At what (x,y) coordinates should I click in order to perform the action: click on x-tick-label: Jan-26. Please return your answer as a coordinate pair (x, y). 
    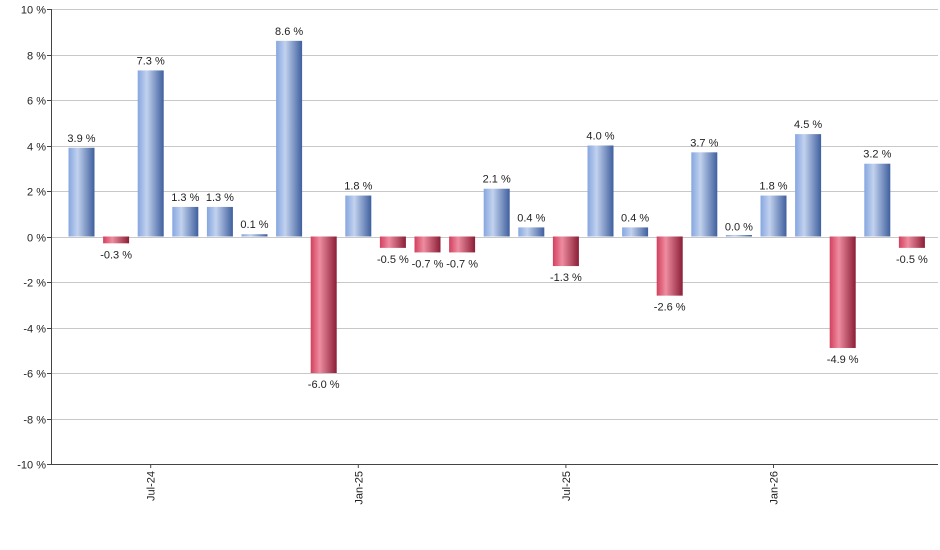
    Looking at the image, I should click on (775, 488).